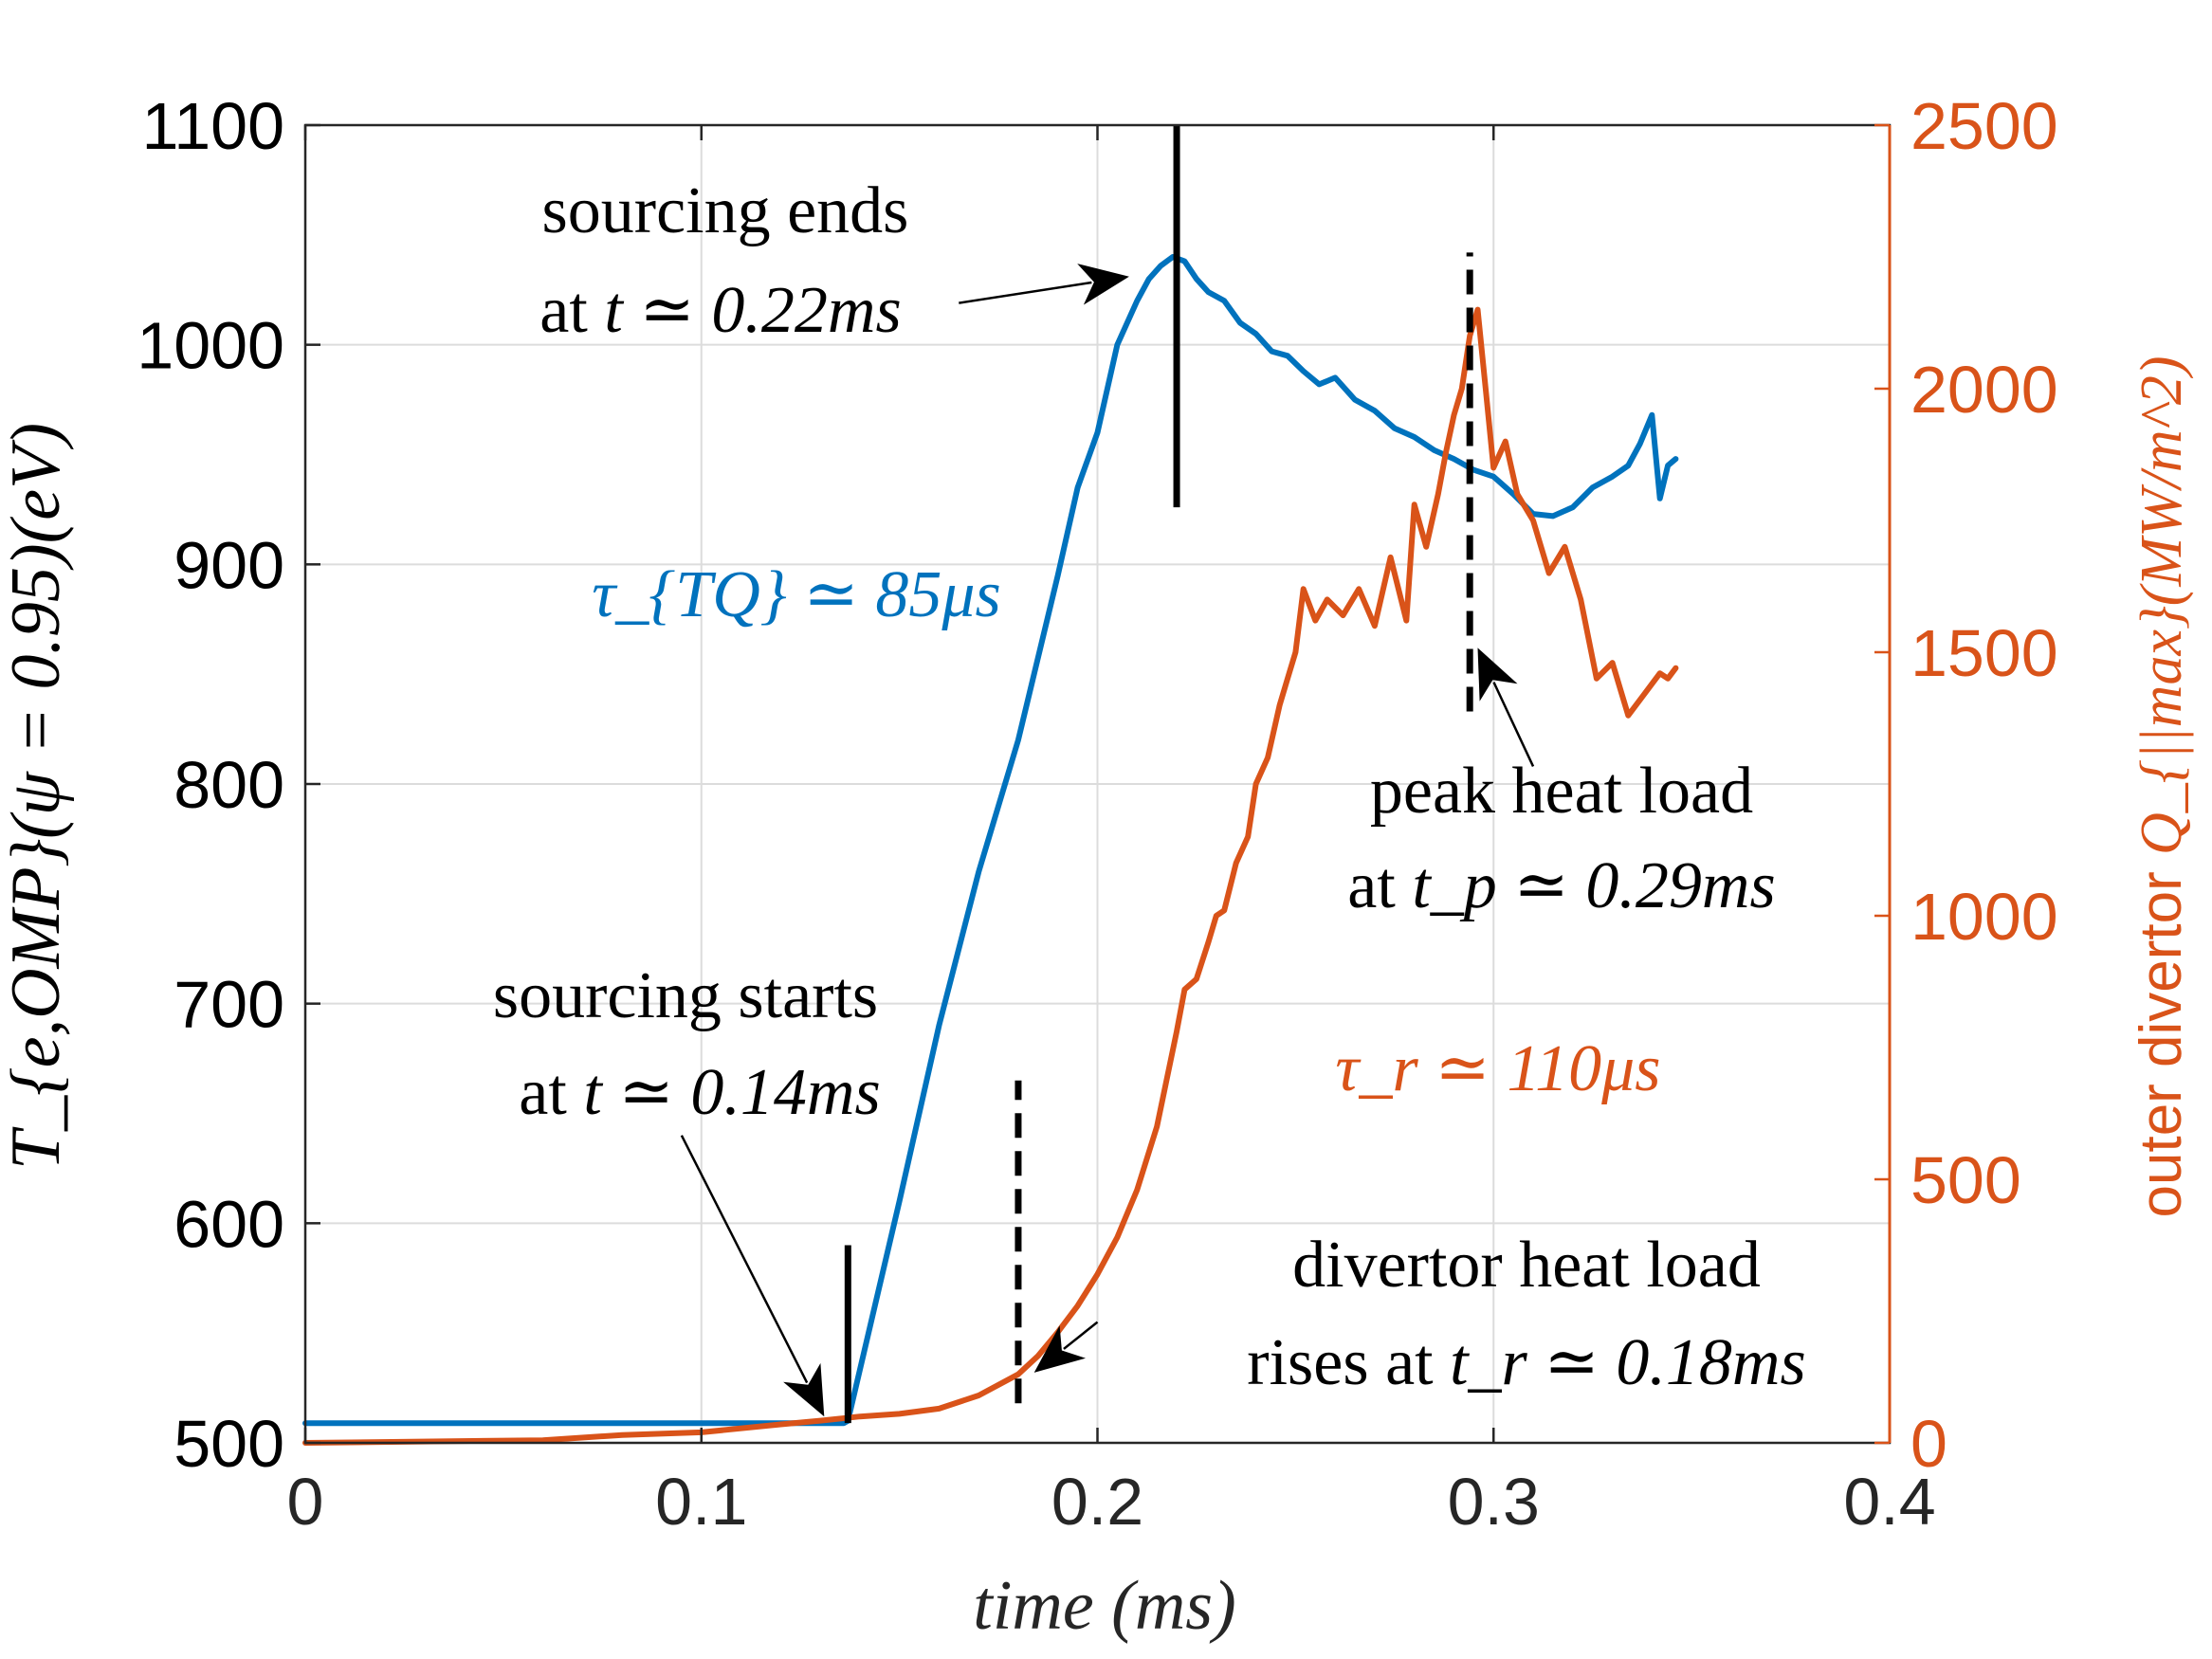 The width and height of the screenshot is (2212, 1659). Describe the element at coordinates (699, 1092) in the screenshot. I see `annotation-sourcing-starts-line2: at t ≃ 0.14ms` at that location.